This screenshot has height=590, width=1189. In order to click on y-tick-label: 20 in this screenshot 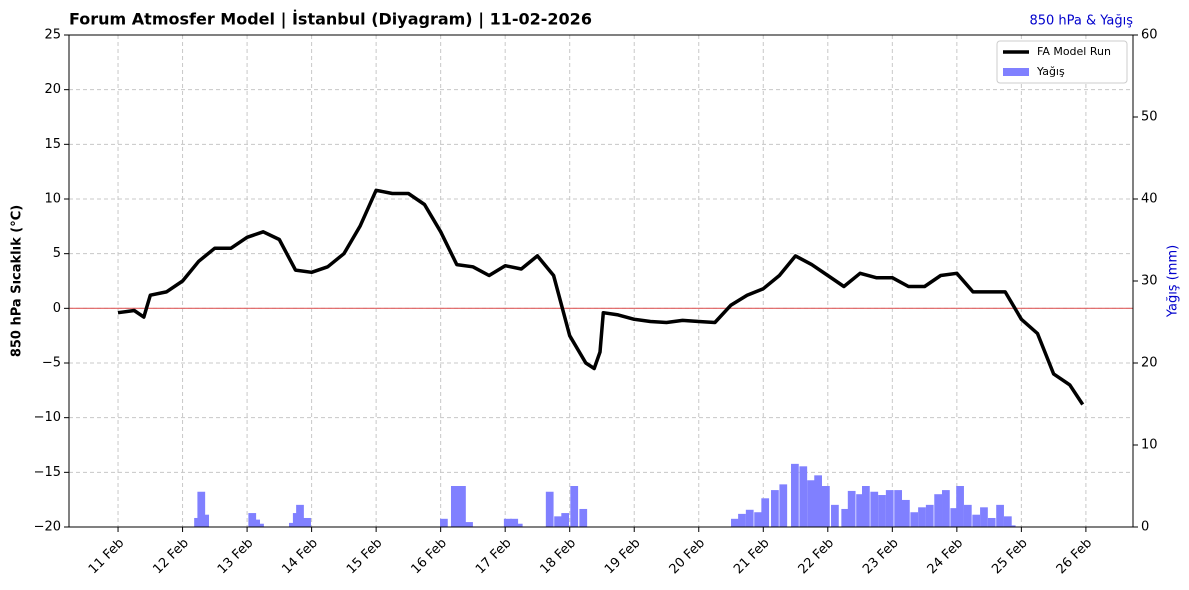, I will do `click(52, 89)`.